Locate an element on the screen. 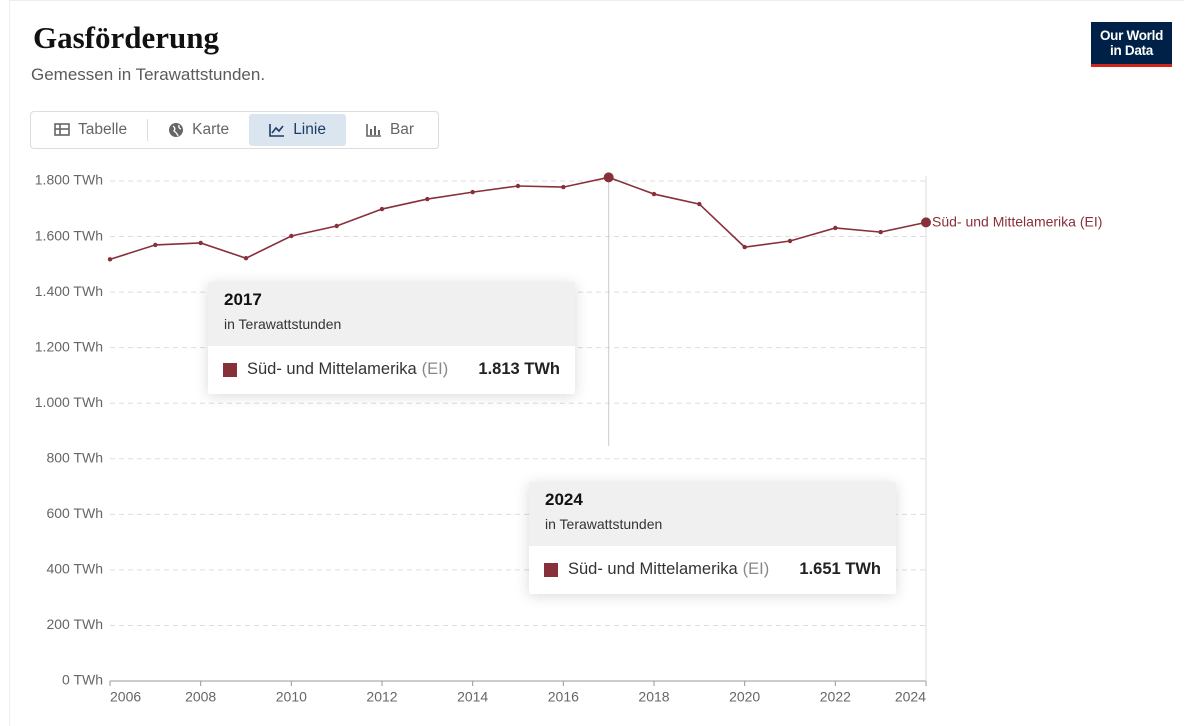 This screenshot has height=726, width=1185. tab: Tabelle is located at coordinates (90, 130).